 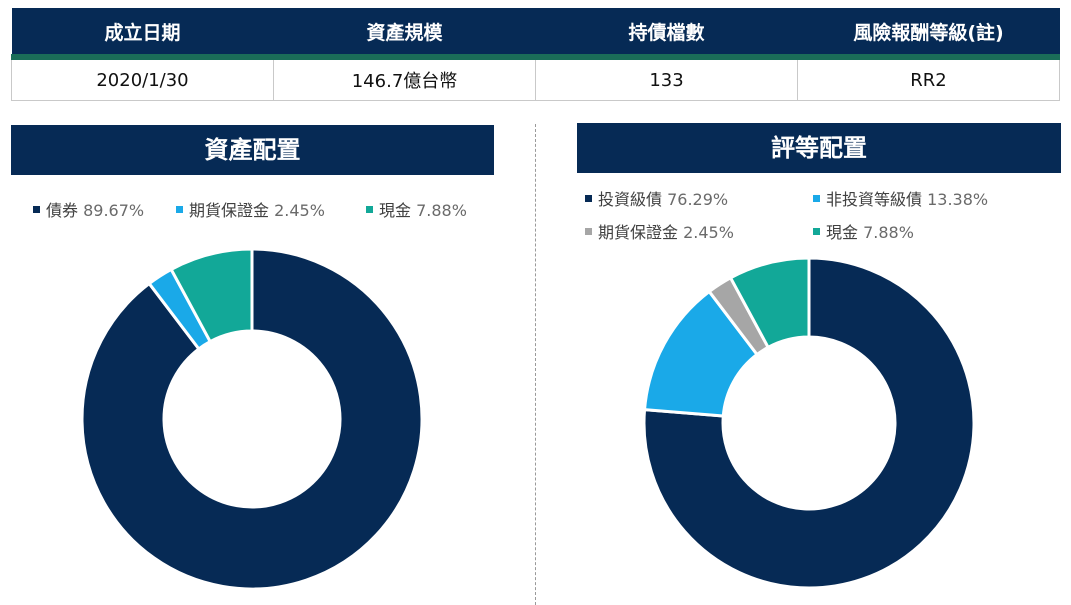 What do you see at coordinates (666, 34) in the screenshot?
I see `header-holdings-count: 持債檔數` at bounding box center [666, 34].